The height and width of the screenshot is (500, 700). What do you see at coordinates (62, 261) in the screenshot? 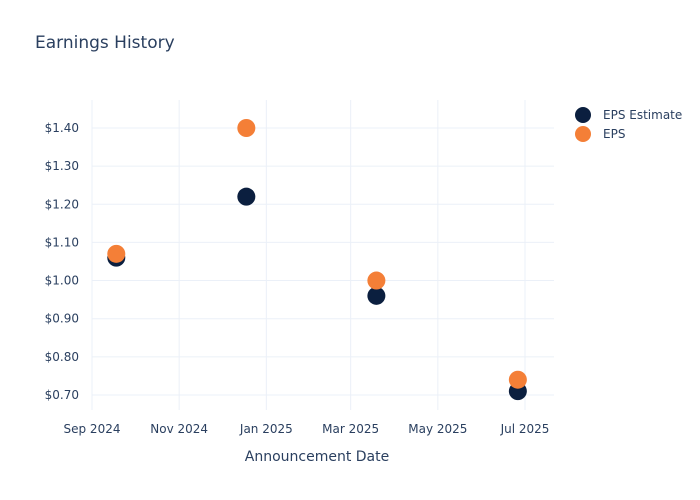
I see `y-axis-ticks: $1.40 $1.30 $1.20 $1.10 $1.00 $0.90 $0.80 $0.70` at bounding box center [62, 261].